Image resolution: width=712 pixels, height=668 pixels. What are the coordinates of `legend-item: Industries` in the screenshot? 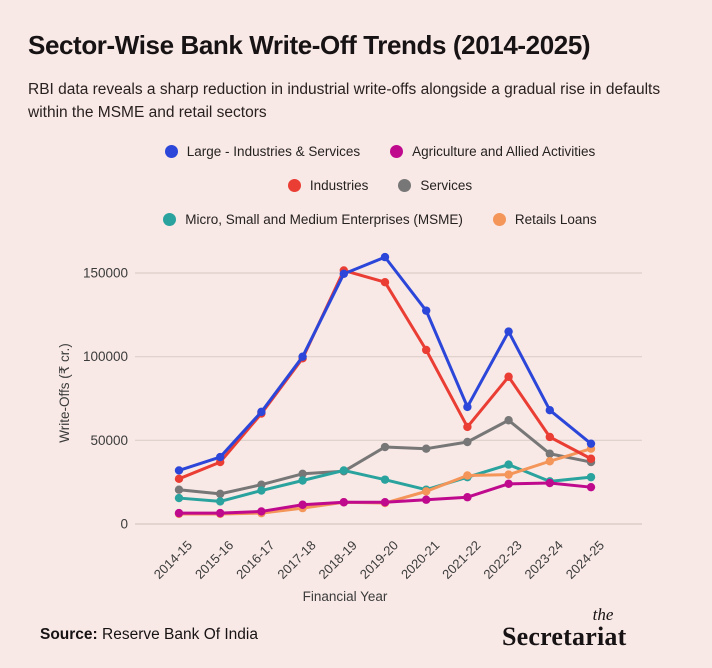 It's located at (328, 185).